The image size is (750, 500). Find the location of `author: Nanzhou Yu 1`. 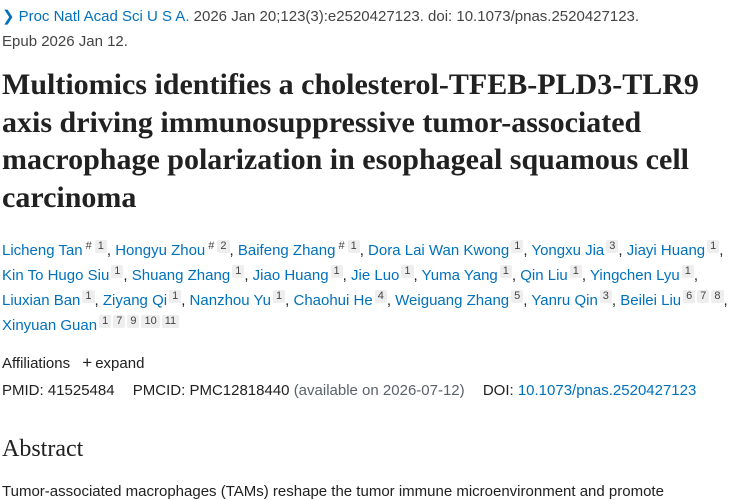

author: Nanzhou Yu 1 is located at coordinates (237, 299).